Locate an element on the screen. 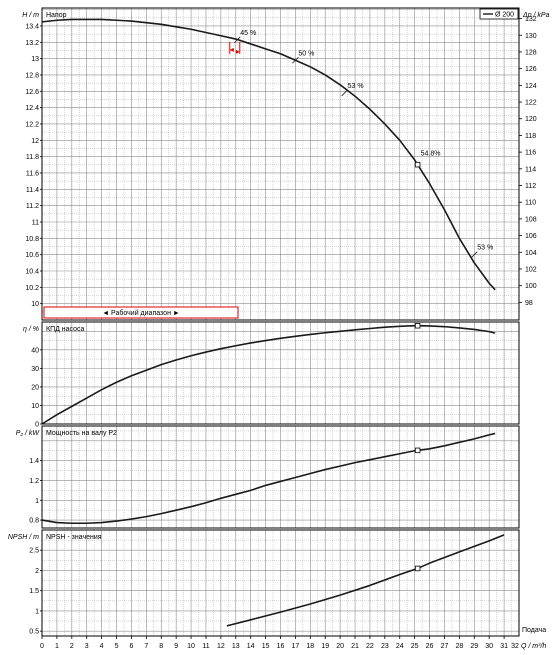  y-tick-label-eta: 40 is located at coordinates (35, 350).